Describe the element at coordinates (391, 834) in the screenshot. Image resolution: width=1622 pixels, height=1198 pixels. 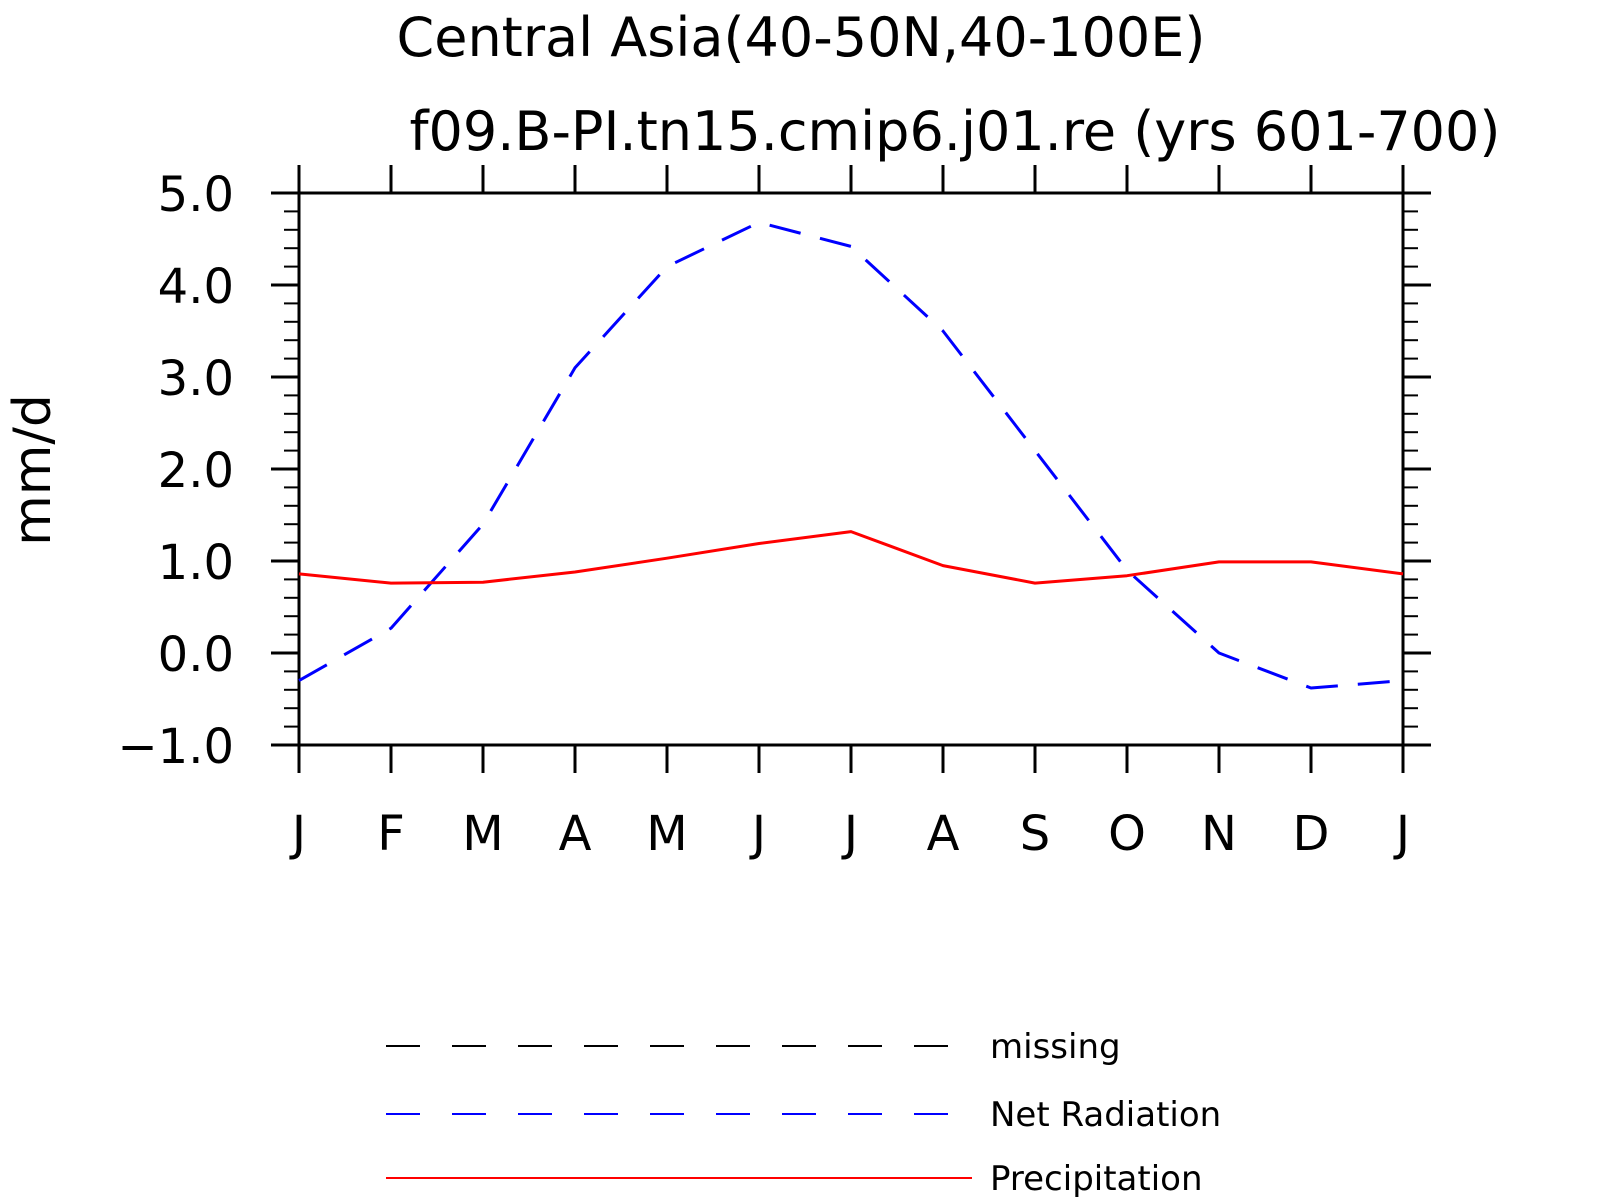
I see `x-tick-label: F` at that location.